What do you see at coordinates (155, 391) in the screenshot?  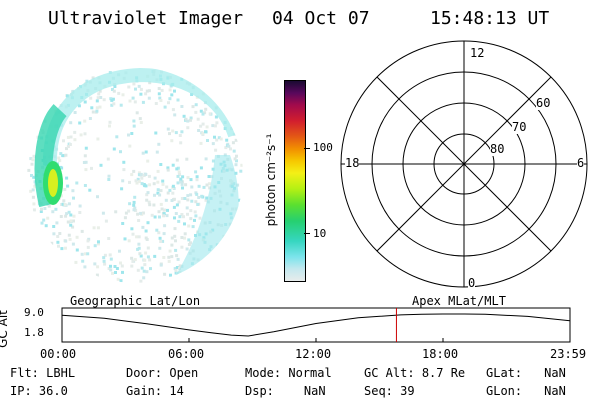 I see `status-gain: Gain: 14` at bounding box center [155, 391].